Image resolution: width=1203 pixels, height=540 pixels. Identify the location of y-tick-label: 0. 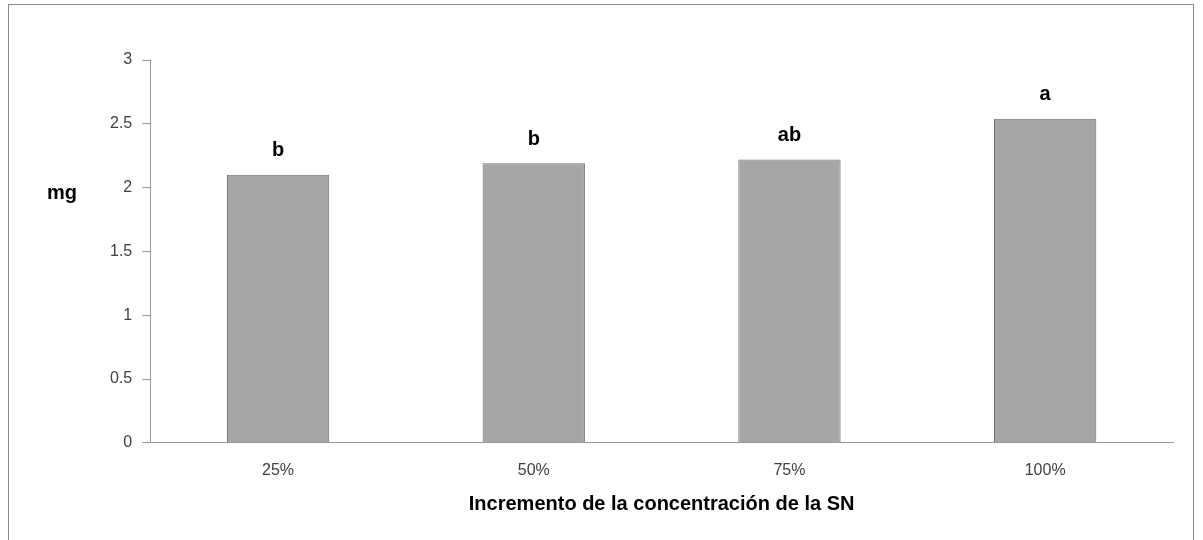
(128, 442).